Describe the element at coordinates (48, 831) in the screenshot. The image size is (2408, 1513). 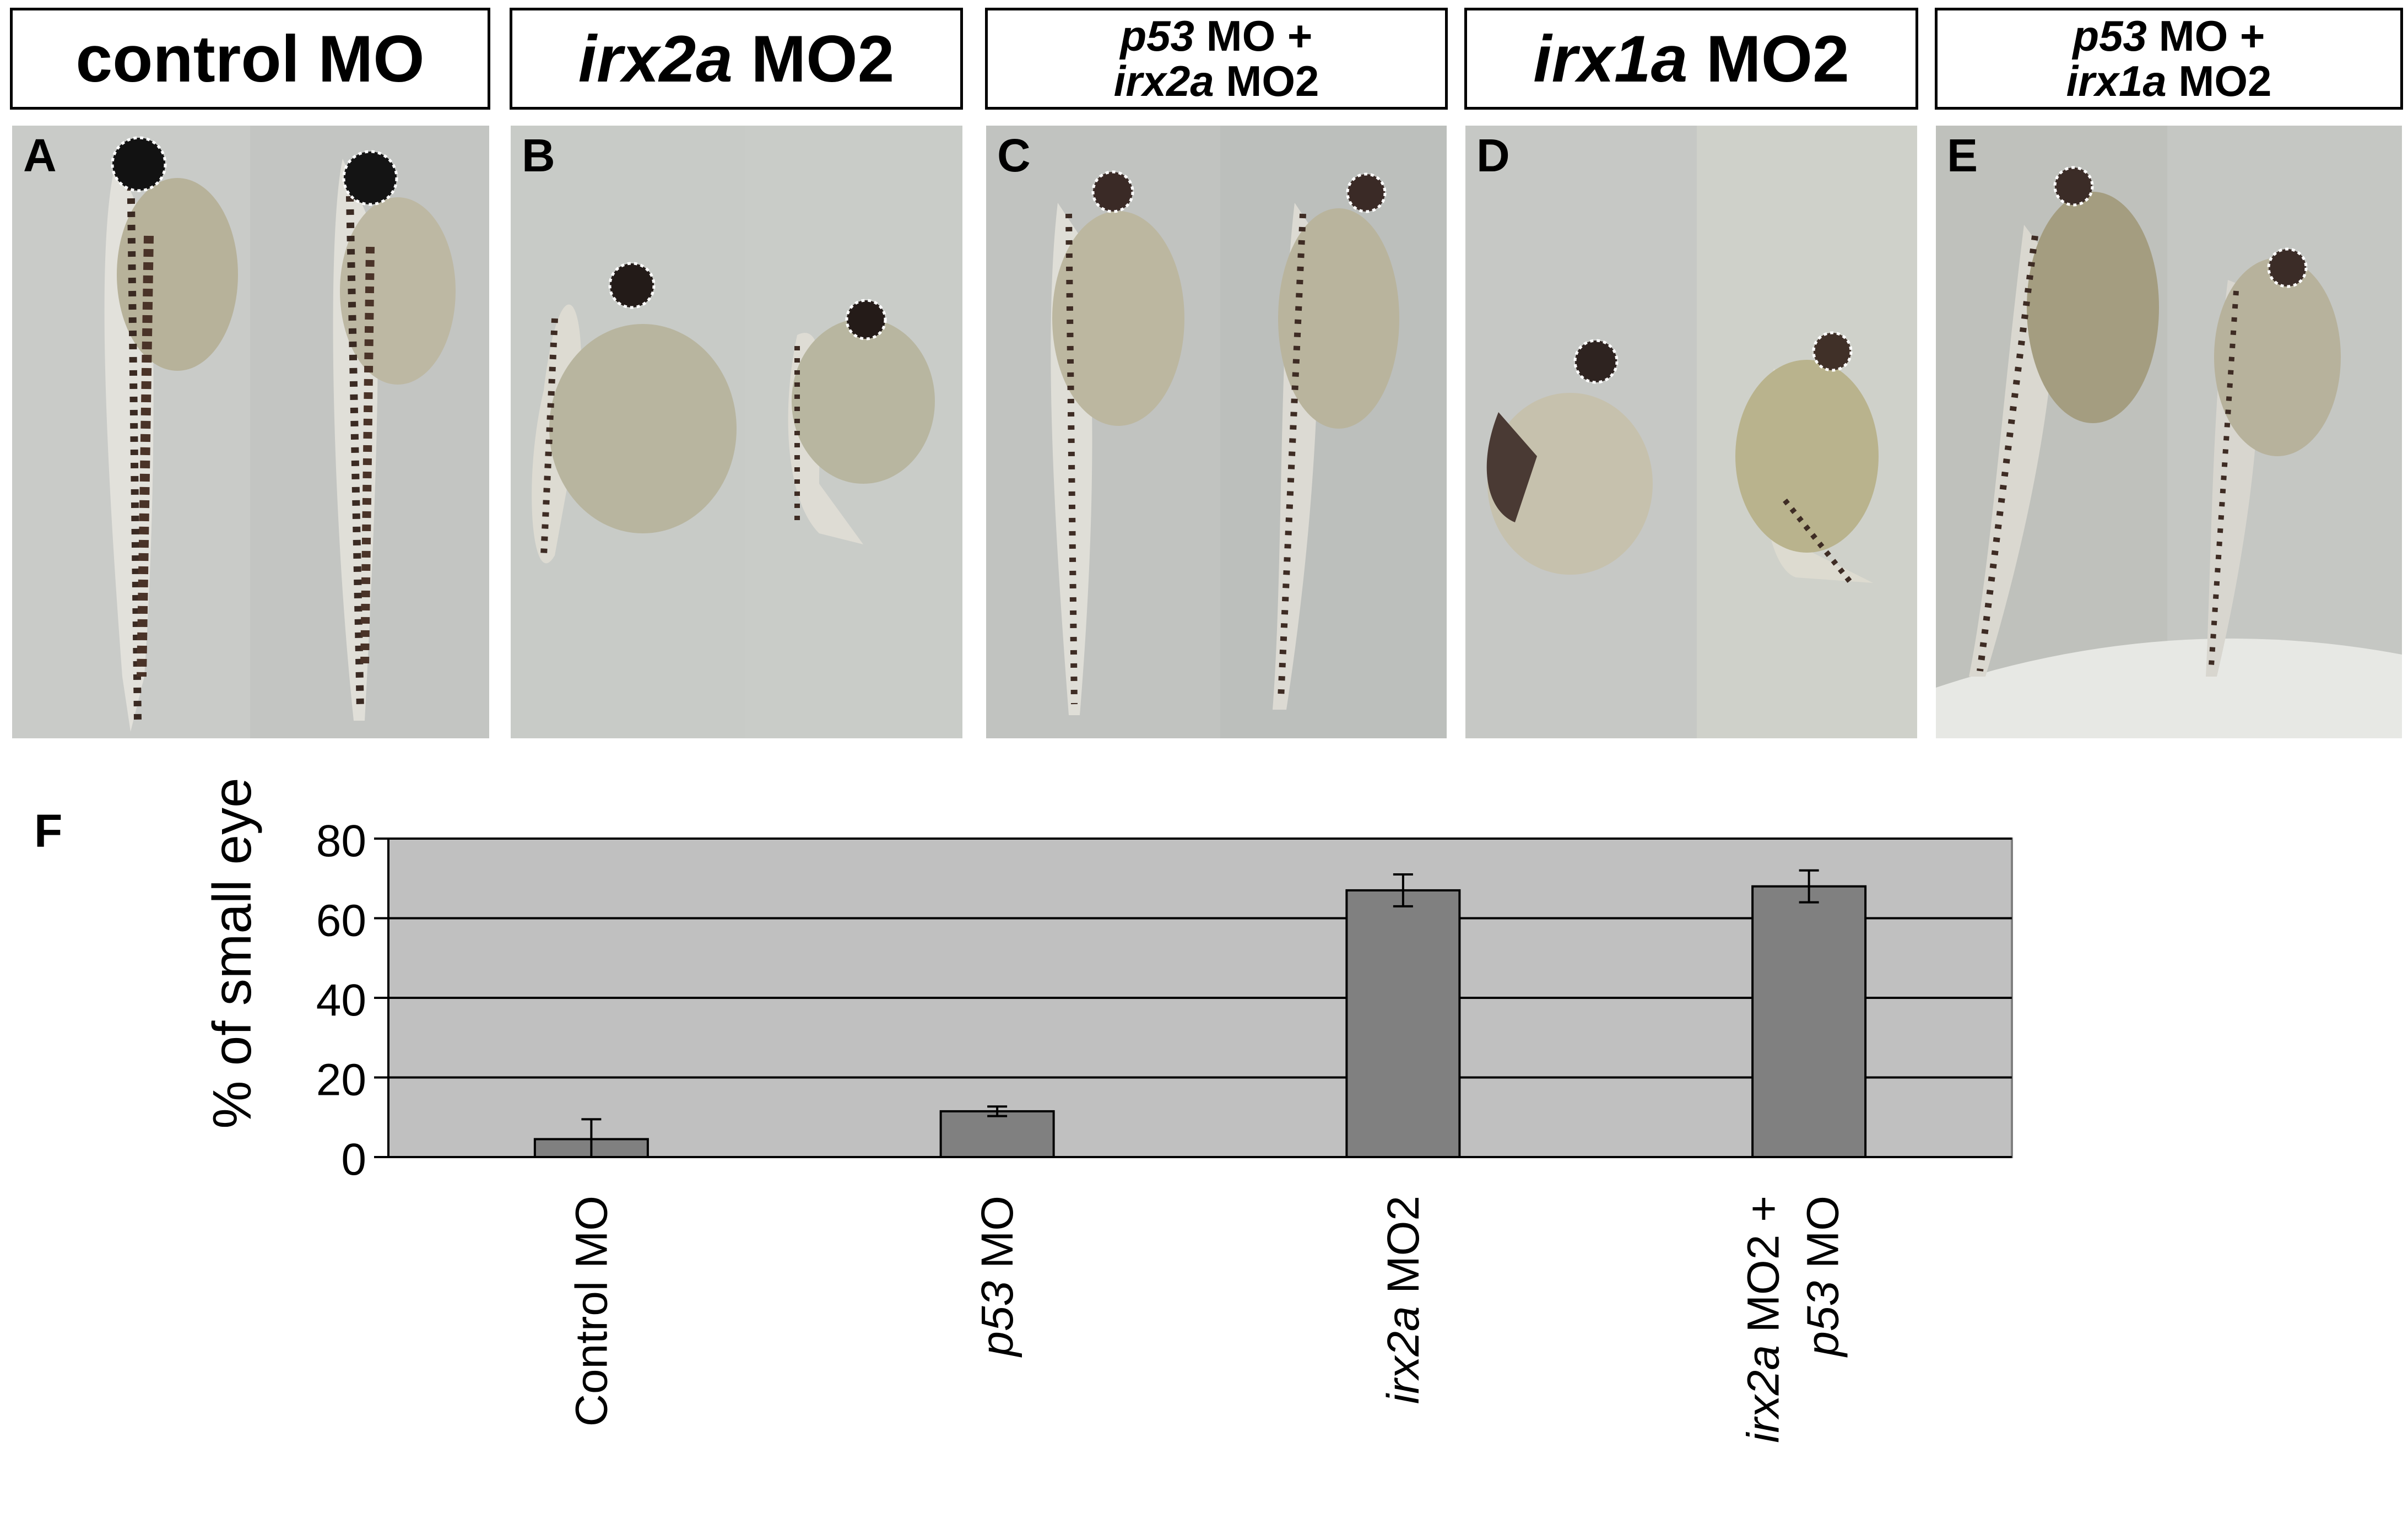
I see `panel-letter-f: F` at that location.